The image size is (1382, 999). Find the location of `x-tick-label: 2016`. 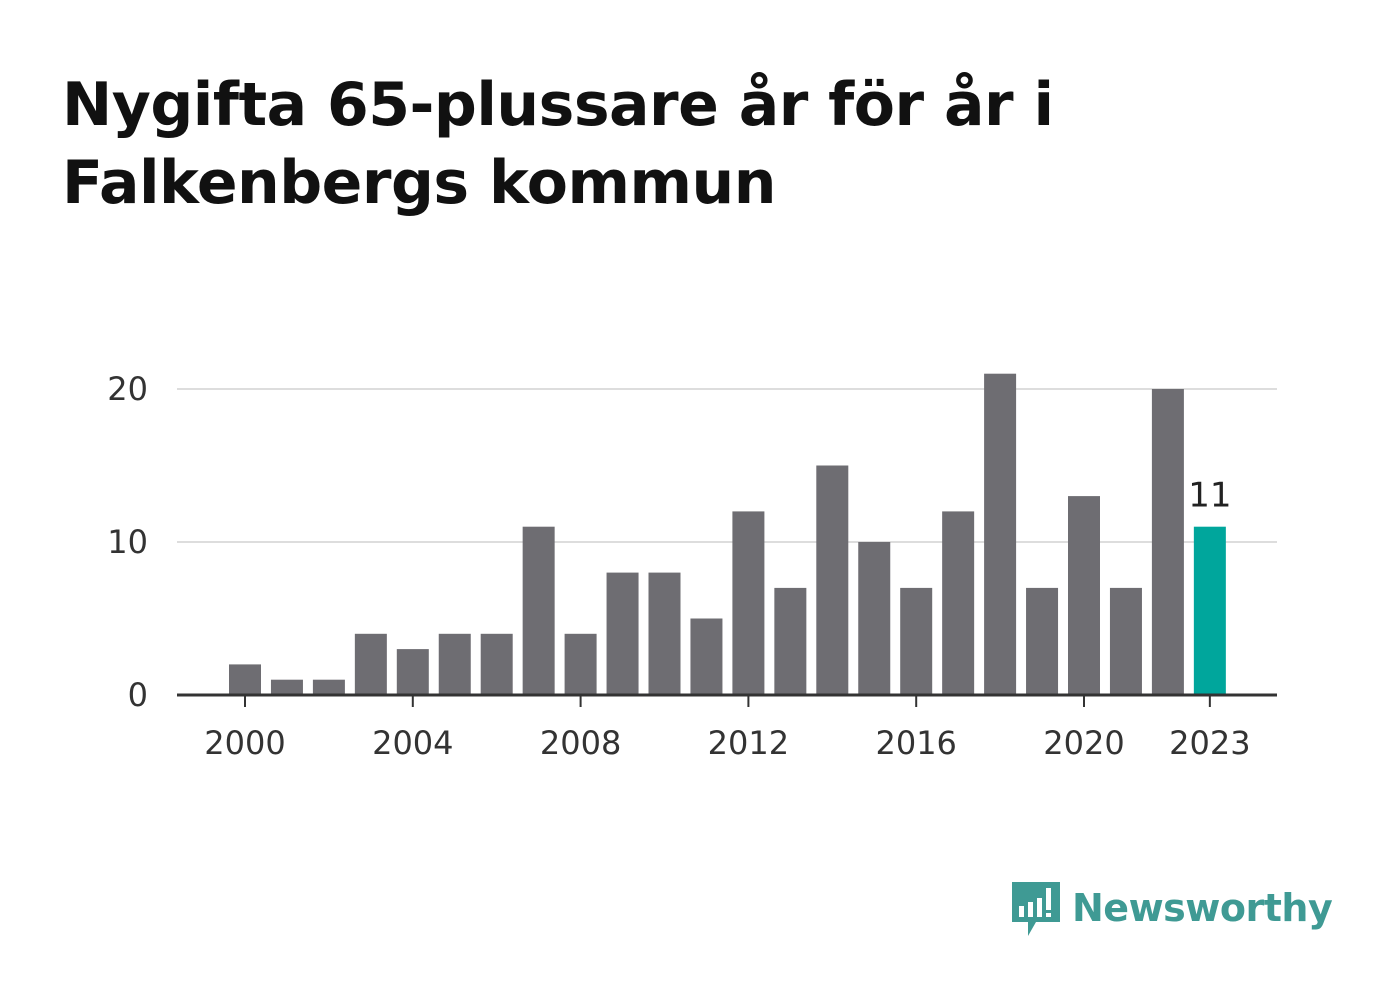

x-tick-label: 2016 is located at coordinates (915, 743).